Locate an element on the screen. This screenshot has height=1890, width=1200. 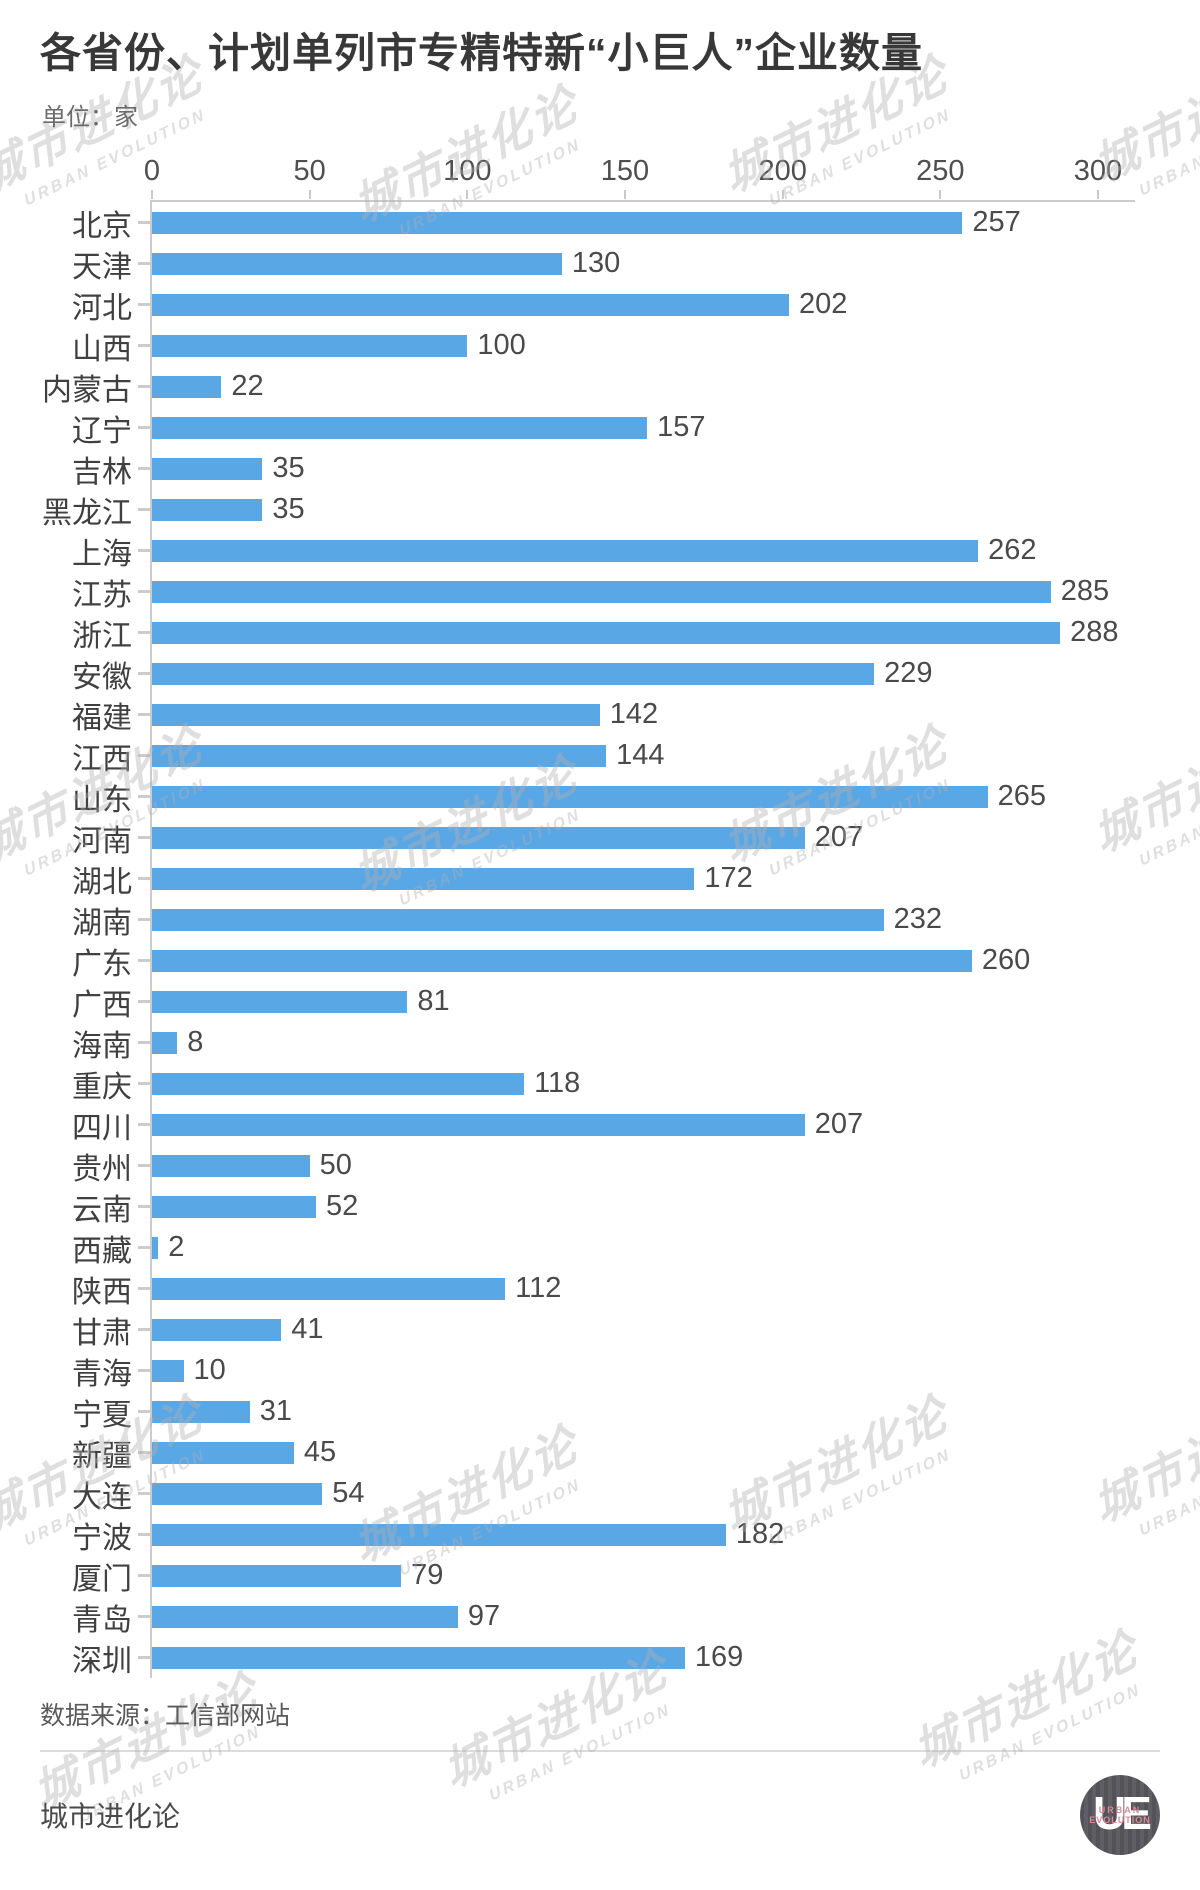
category-label: 辽宁 is located at coordinates (75, 428).